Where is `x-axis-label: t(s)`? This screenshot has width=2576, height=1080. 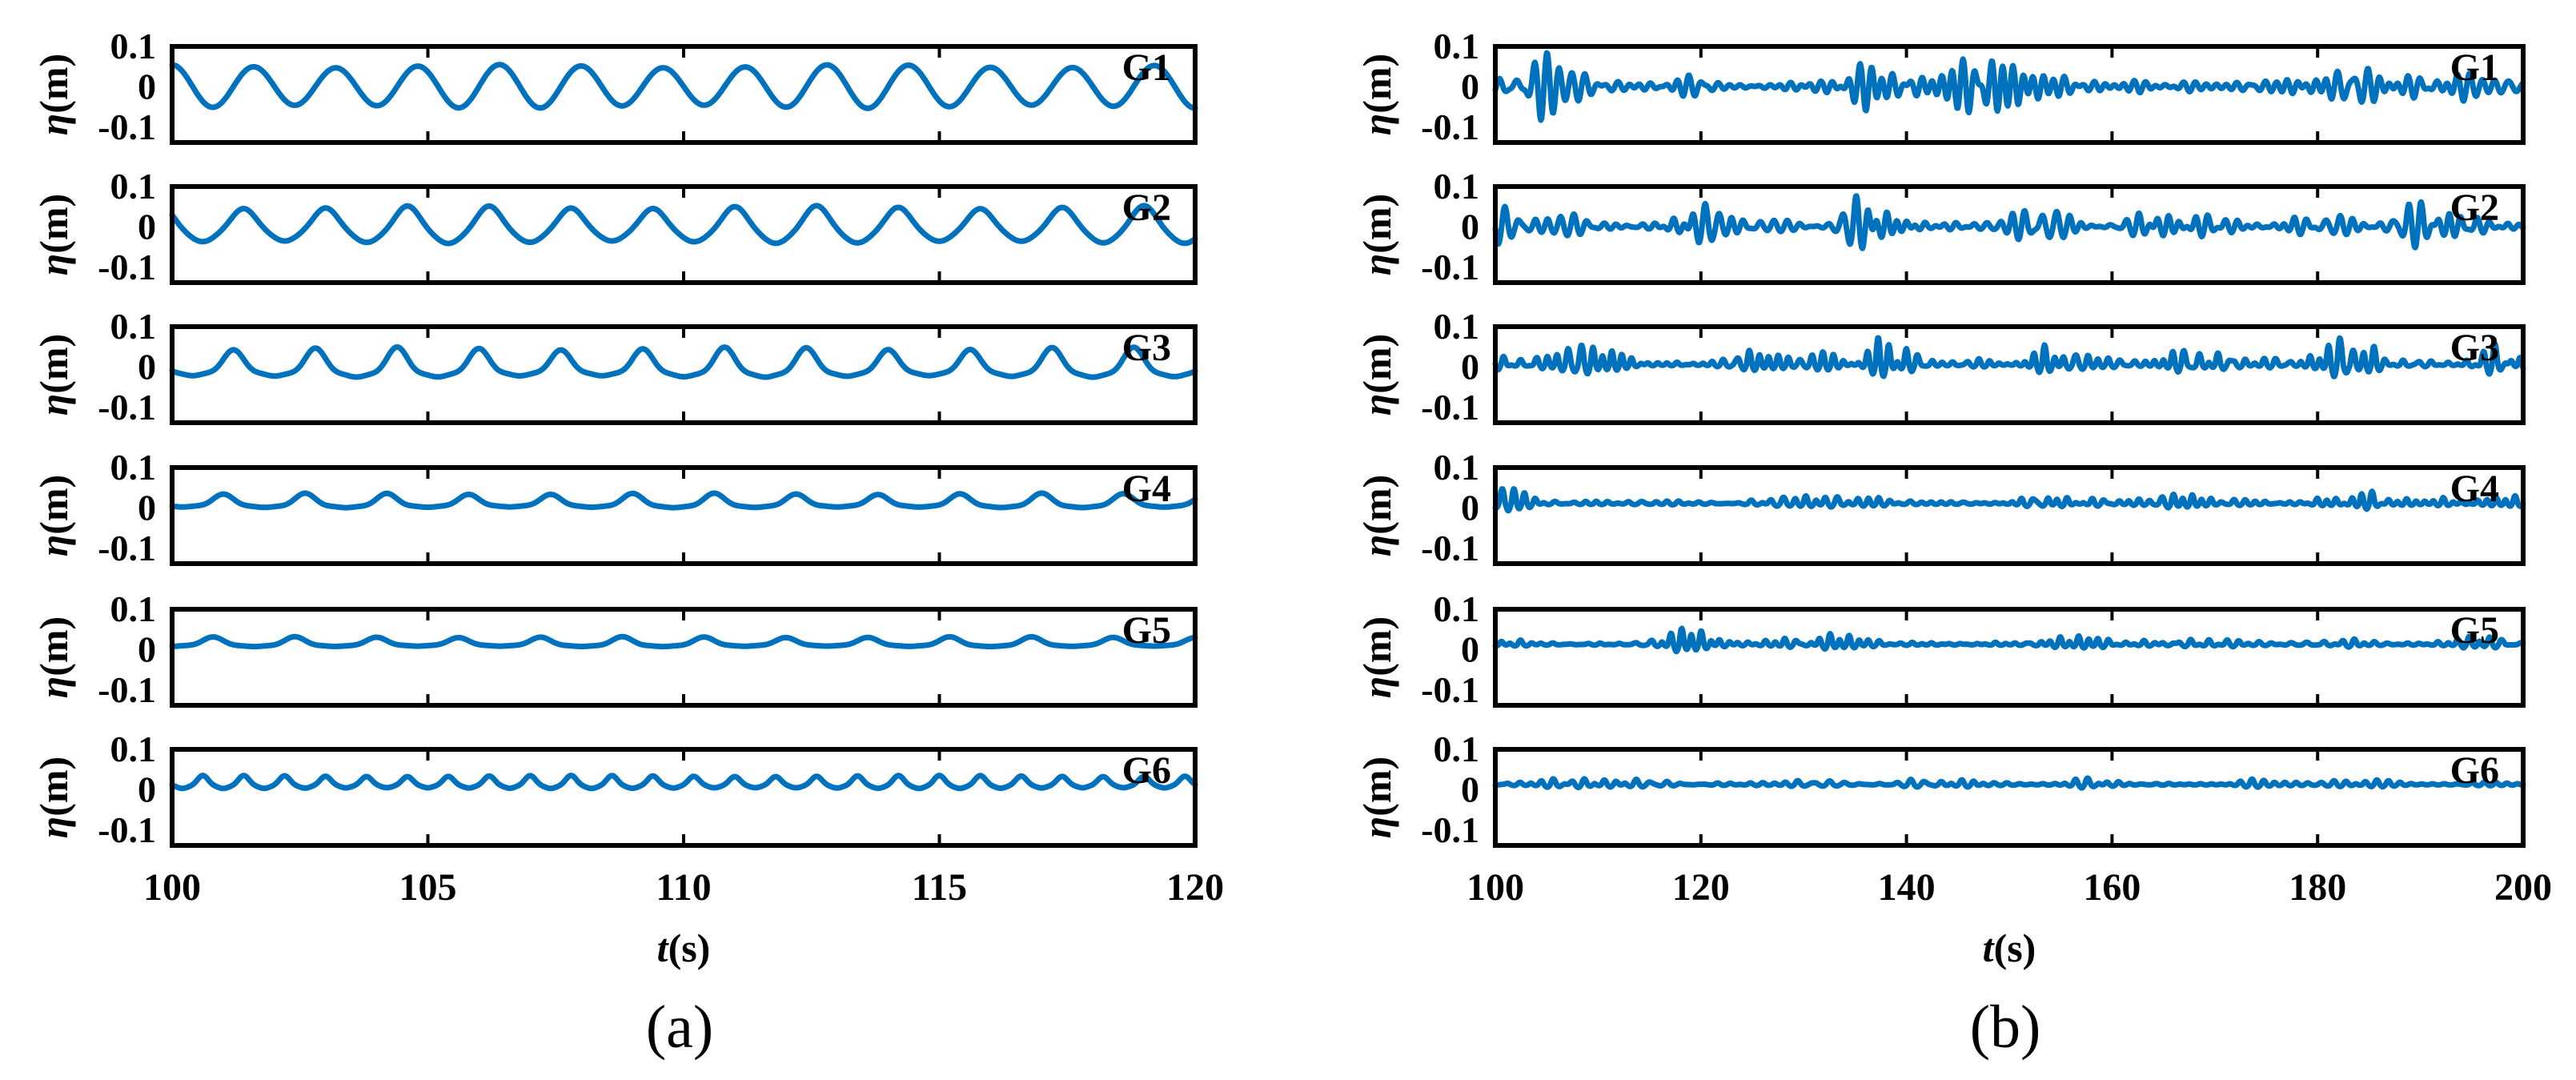
x-axis-label: t(s) is located at coordinates (684, 947).